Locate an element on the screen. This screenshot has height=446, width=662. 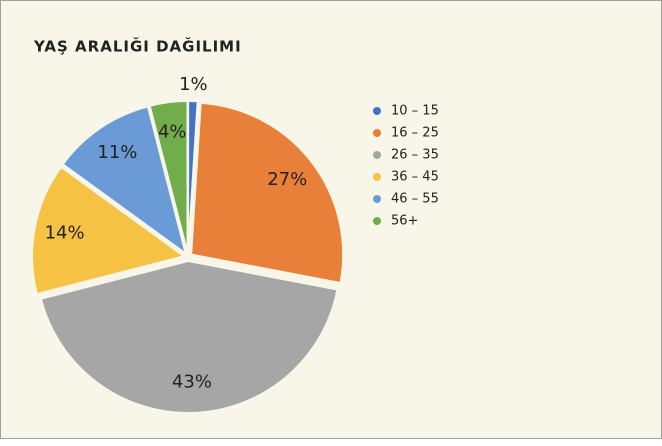
data-label: 1% is located at coordinates (193, 84).